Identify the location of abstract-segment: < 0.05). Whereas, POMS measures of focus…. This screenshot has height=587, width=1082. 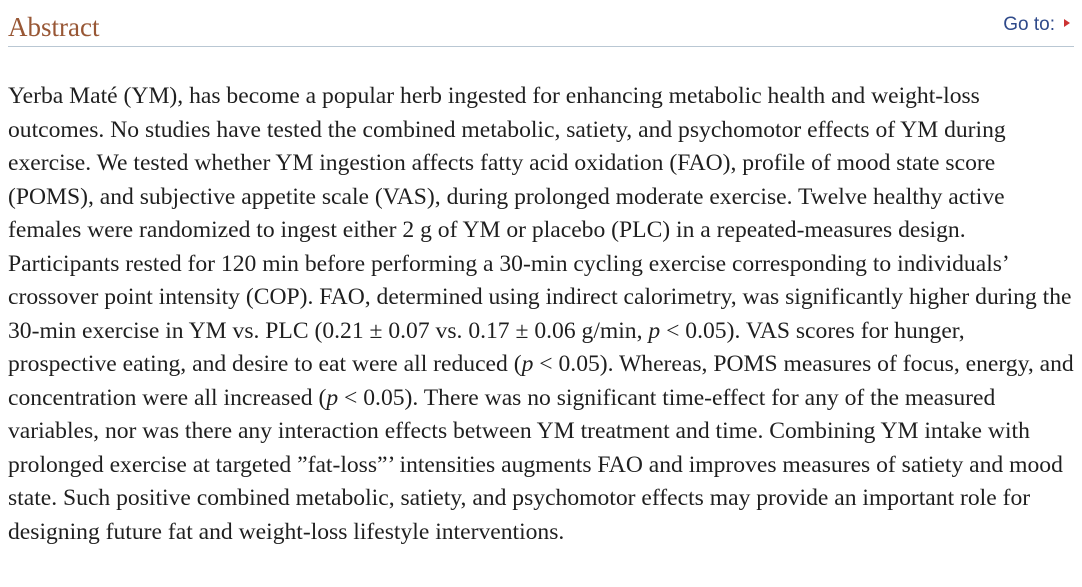
(541, 381).